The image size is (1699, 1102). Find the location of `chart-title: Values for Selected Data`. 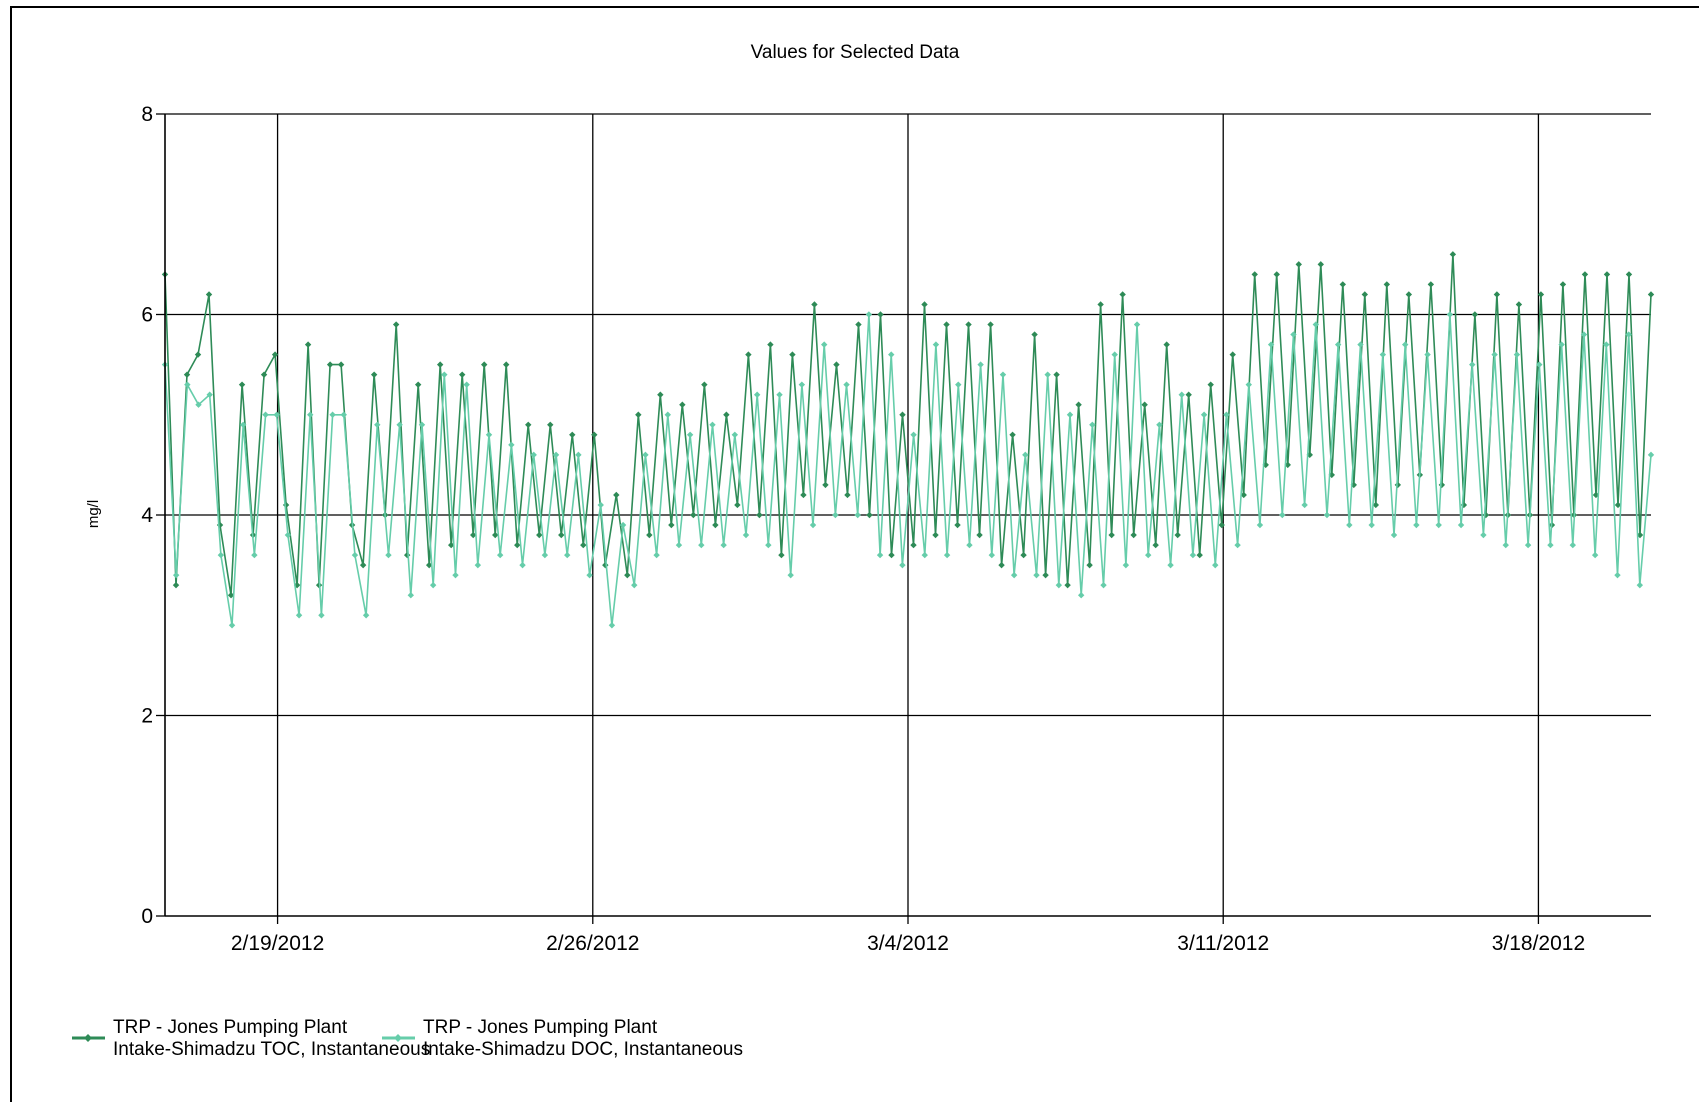

chart-title: Values for Selected Data is located at coordinates (855, 52).